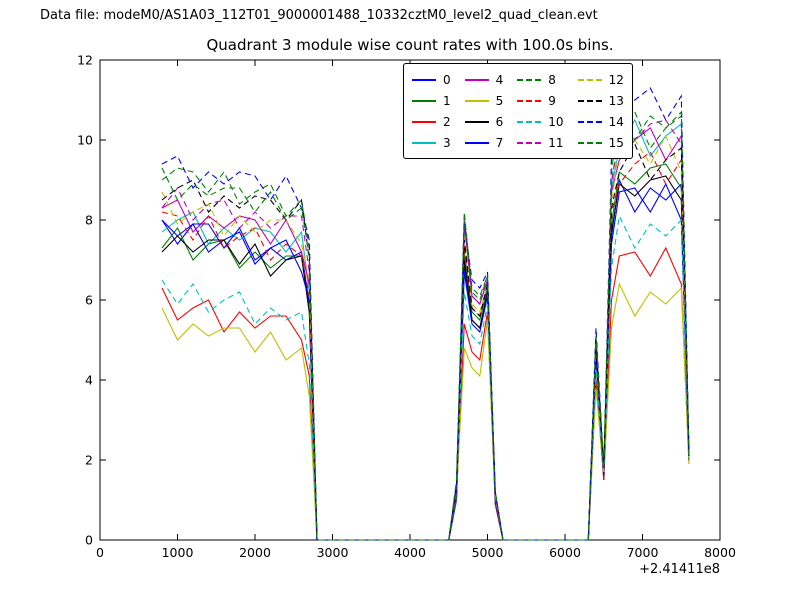 This screenshot has height=600, width=800. What do you see at coordinates (447, 79) in the screenshot?
I see `legend-item-label: 0` at bounding box center [447, 79].